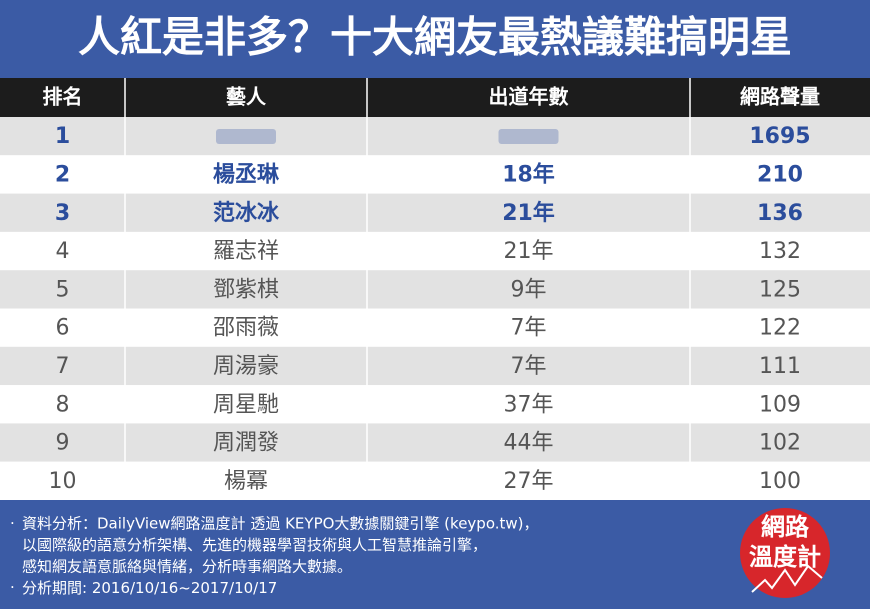 This screenshot has width=870, height=609. What do you see at coordinates (529, 443) in the screenshot?
I see `cell: 44年` at bounding box center [529, 443].